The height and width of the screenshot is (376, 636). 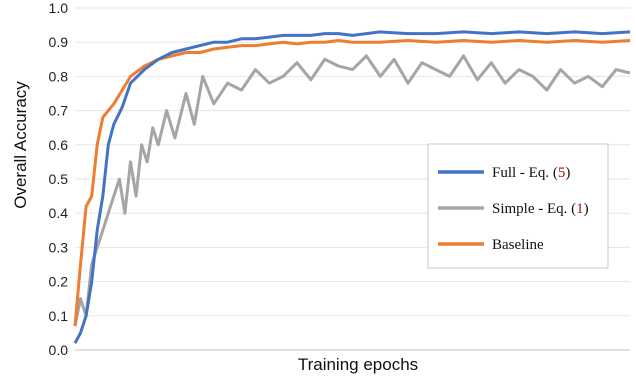 I want to click on y-tick-label: 0.6, so click(x=59, y=145).